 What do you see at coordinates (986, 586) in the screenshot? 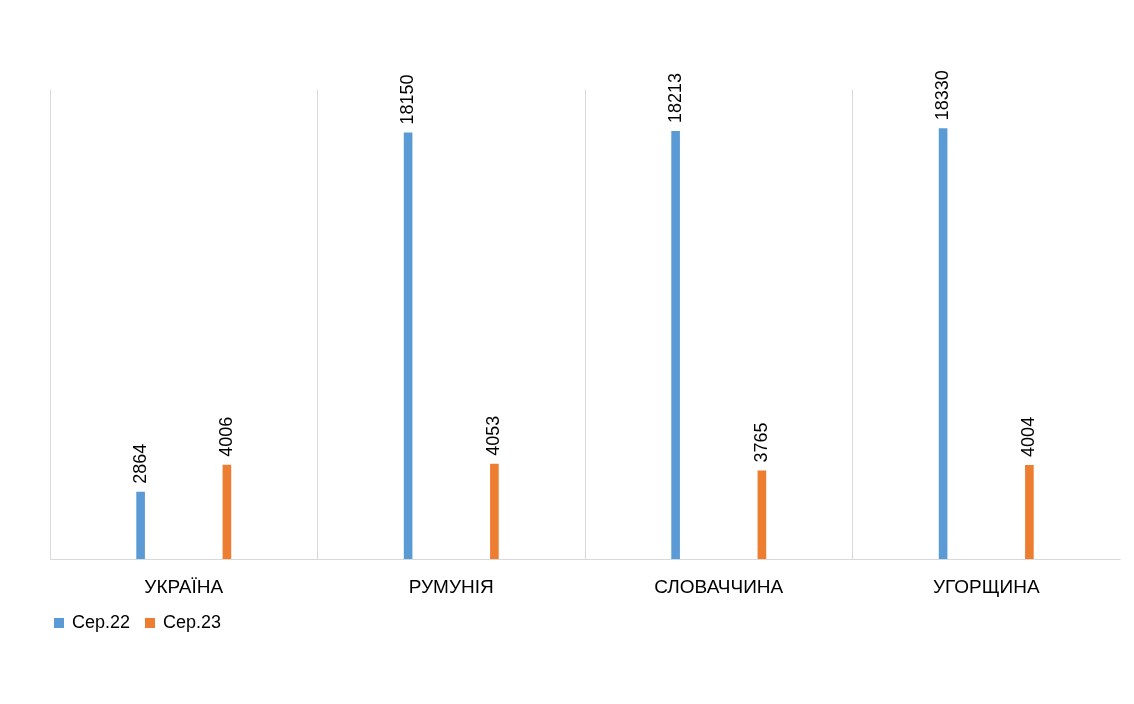
I see `x-tick-label: УГОРЩИНА` at bounding box center [986, 586].